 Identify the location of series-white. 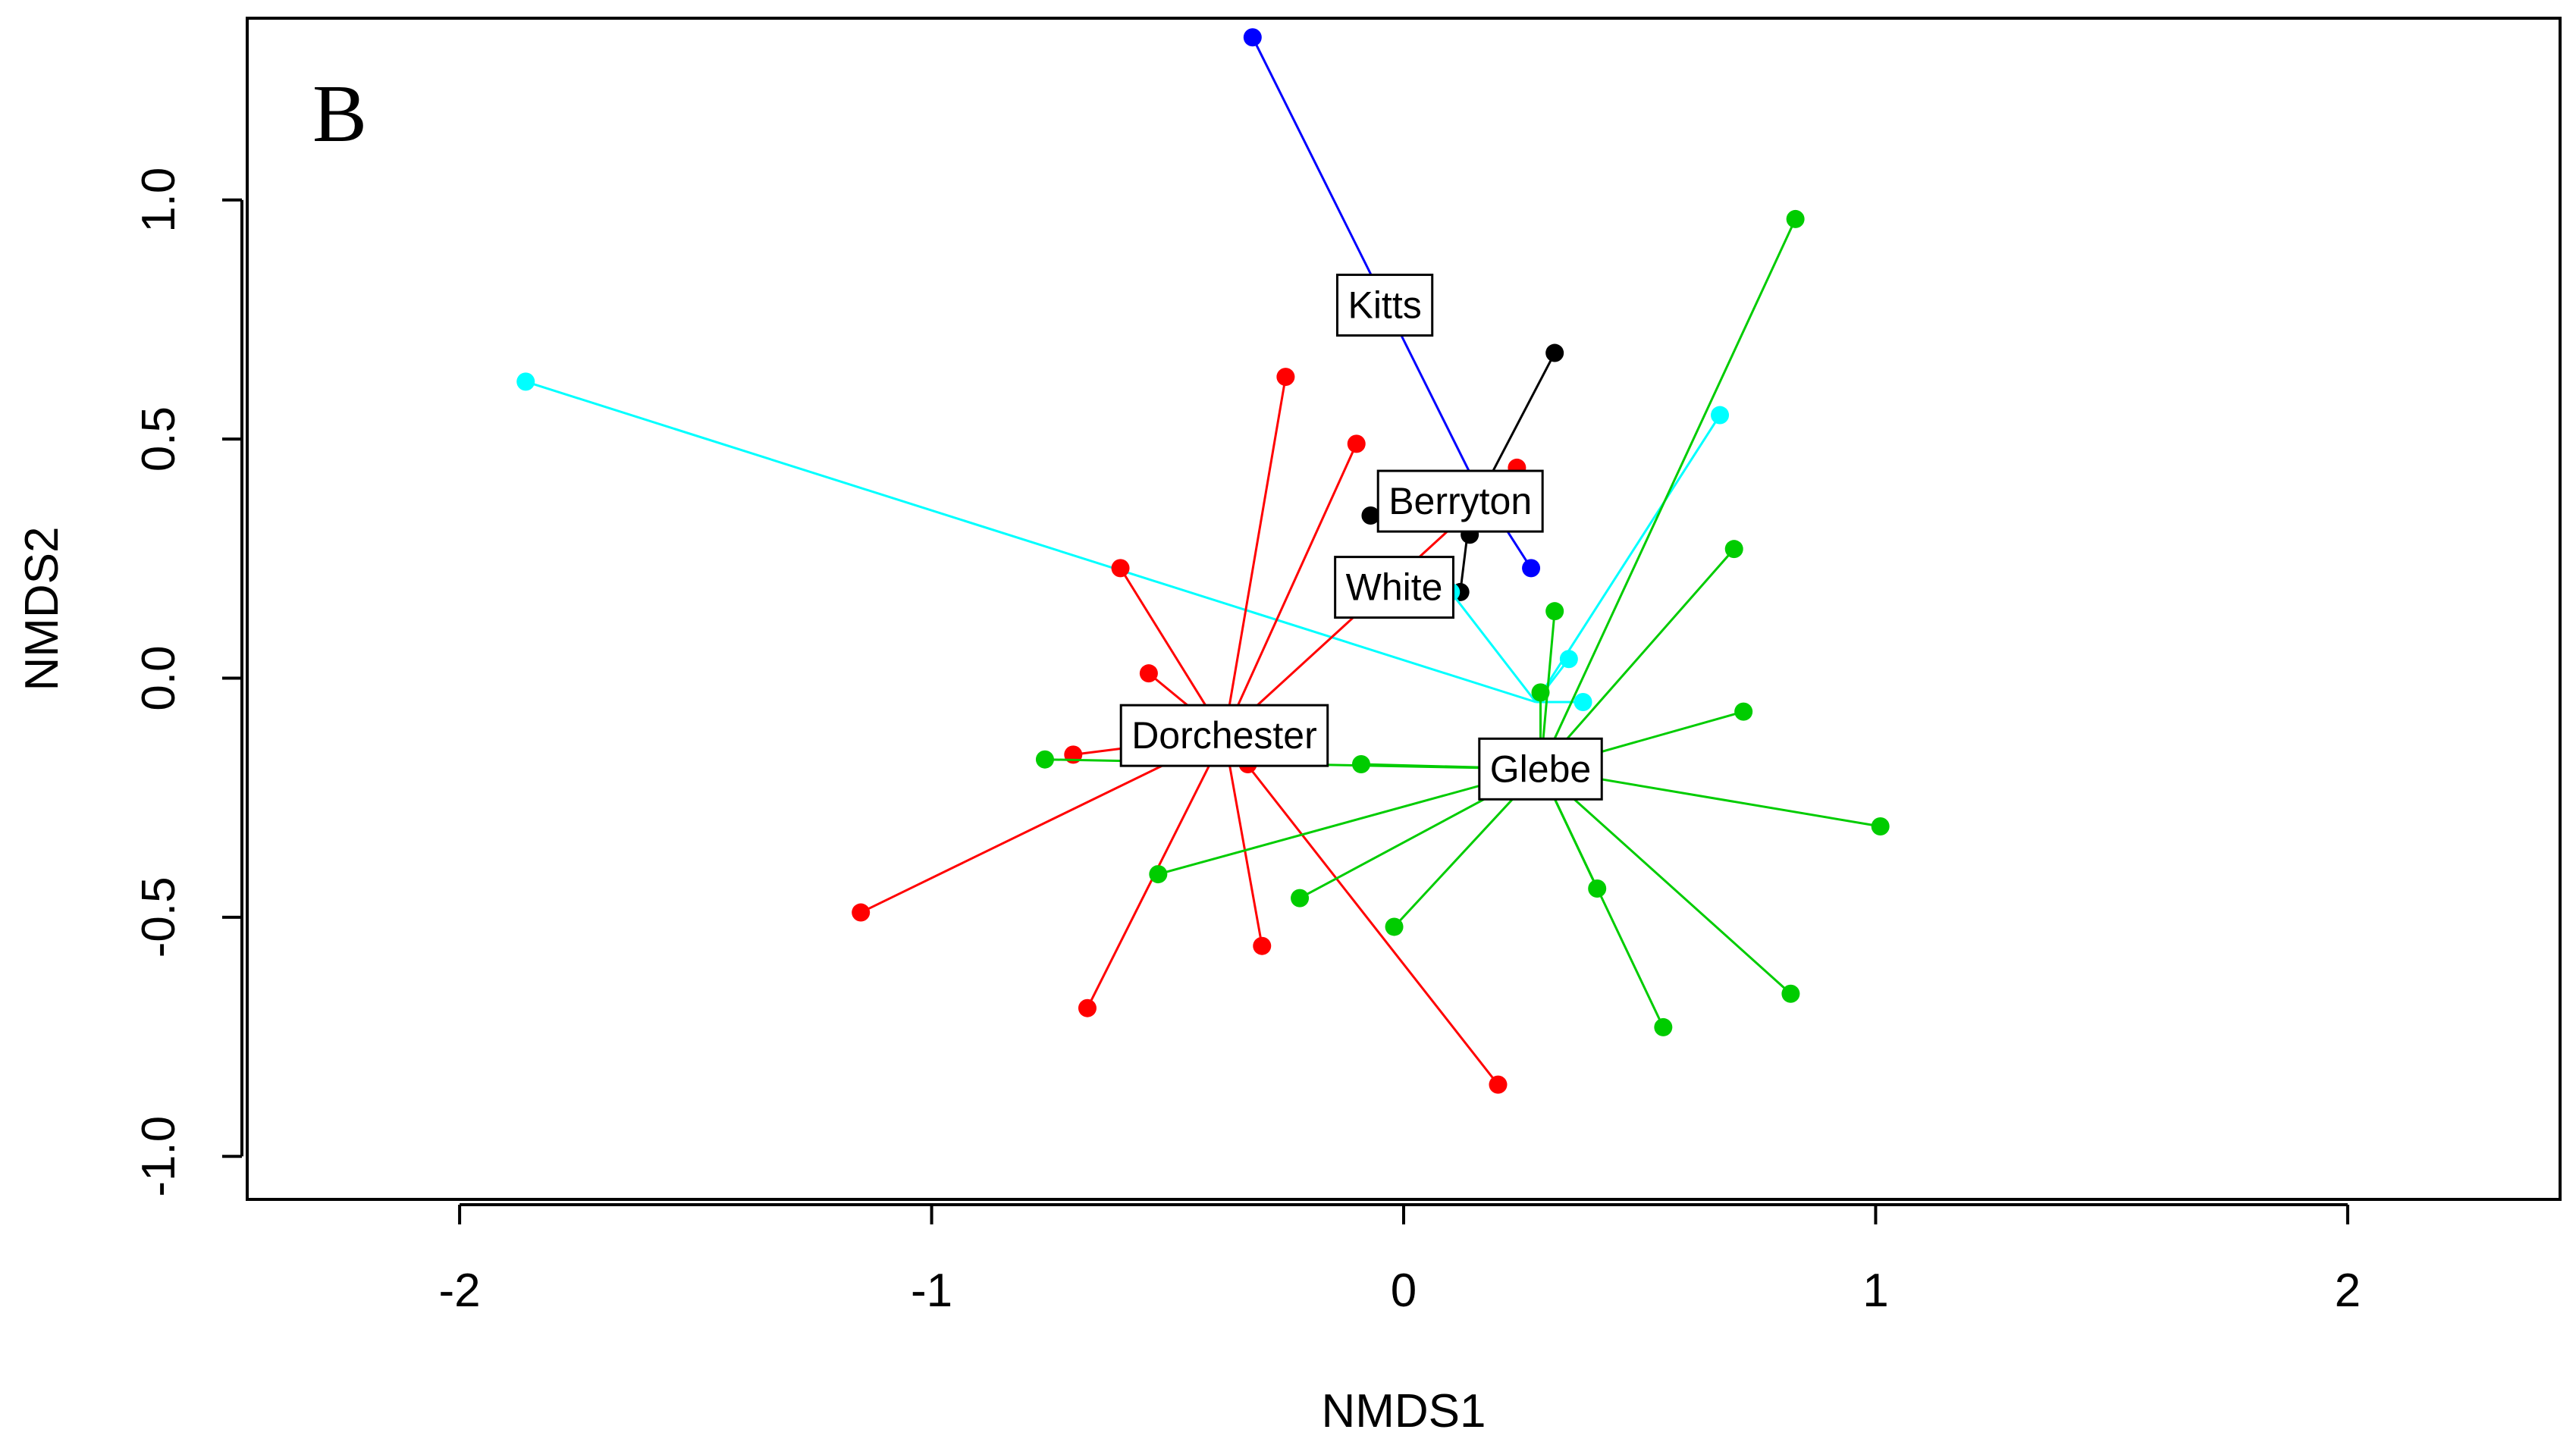
(1123, 541).